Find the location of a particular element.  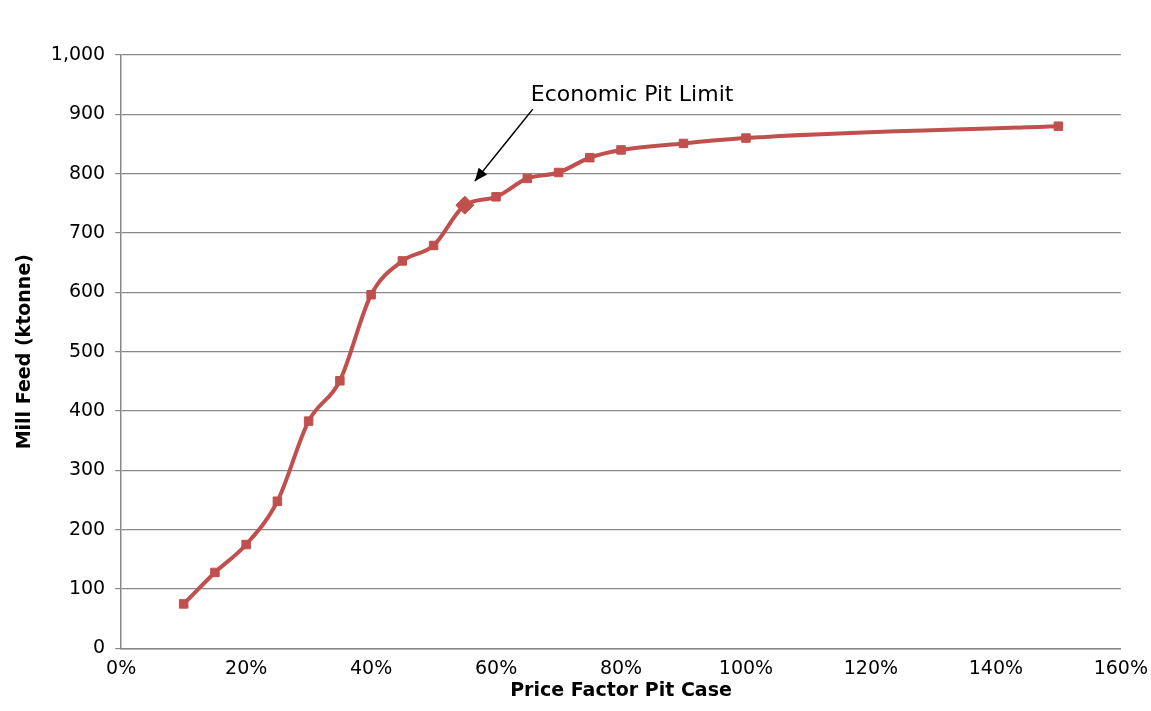

x-tick-label: 160% is located at coordinates (1120, 666).